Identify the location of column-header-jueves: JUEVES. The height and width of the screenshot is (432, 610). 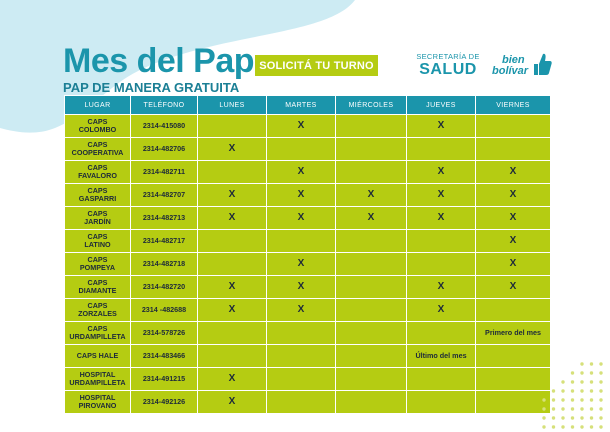
(441, 105).